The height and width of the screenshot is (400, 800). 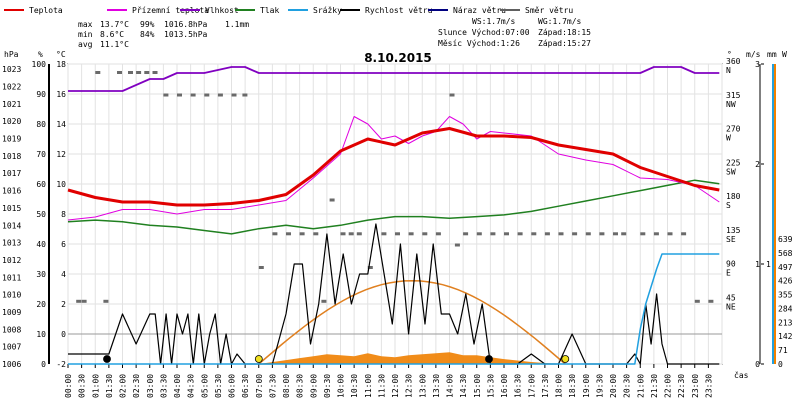 What do you see at coordinates (11, 364) in the screenshot?
I see `tick-hpa: 1006` at bounding box center [11, 364].